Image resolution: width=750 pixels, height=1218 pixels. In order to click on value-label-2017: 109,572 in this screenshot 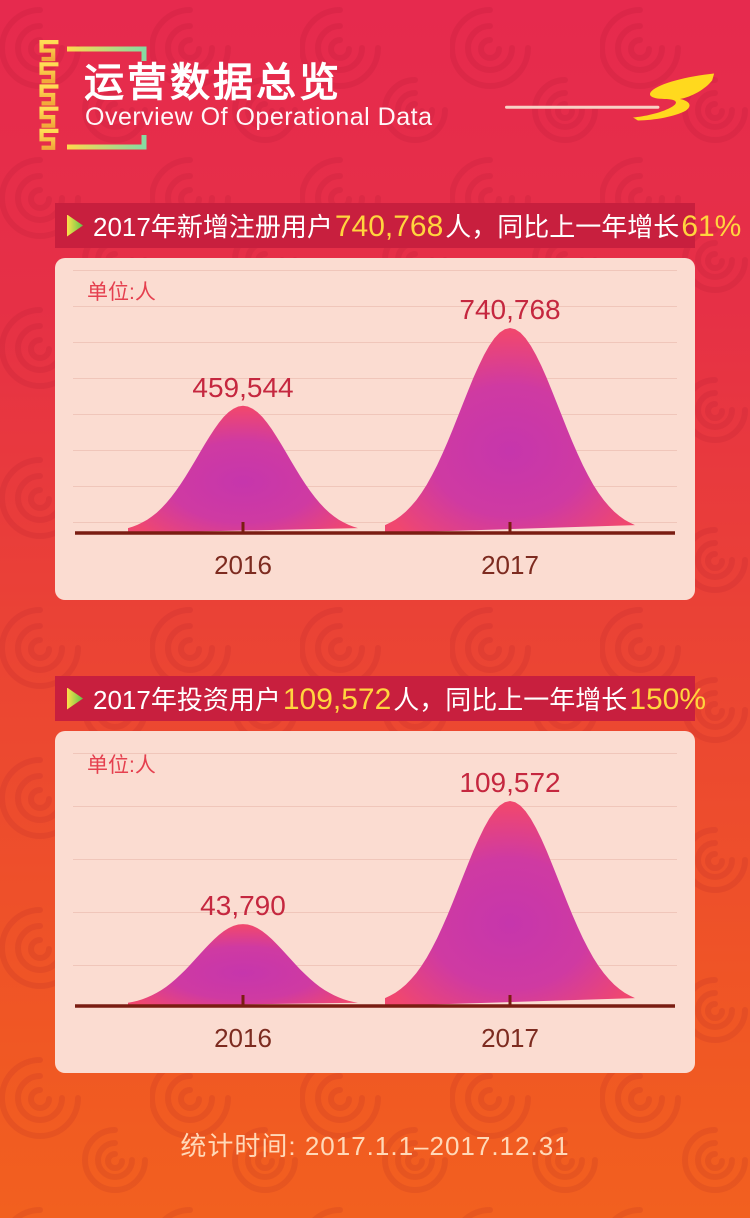, I will do `click(510, 782)`.